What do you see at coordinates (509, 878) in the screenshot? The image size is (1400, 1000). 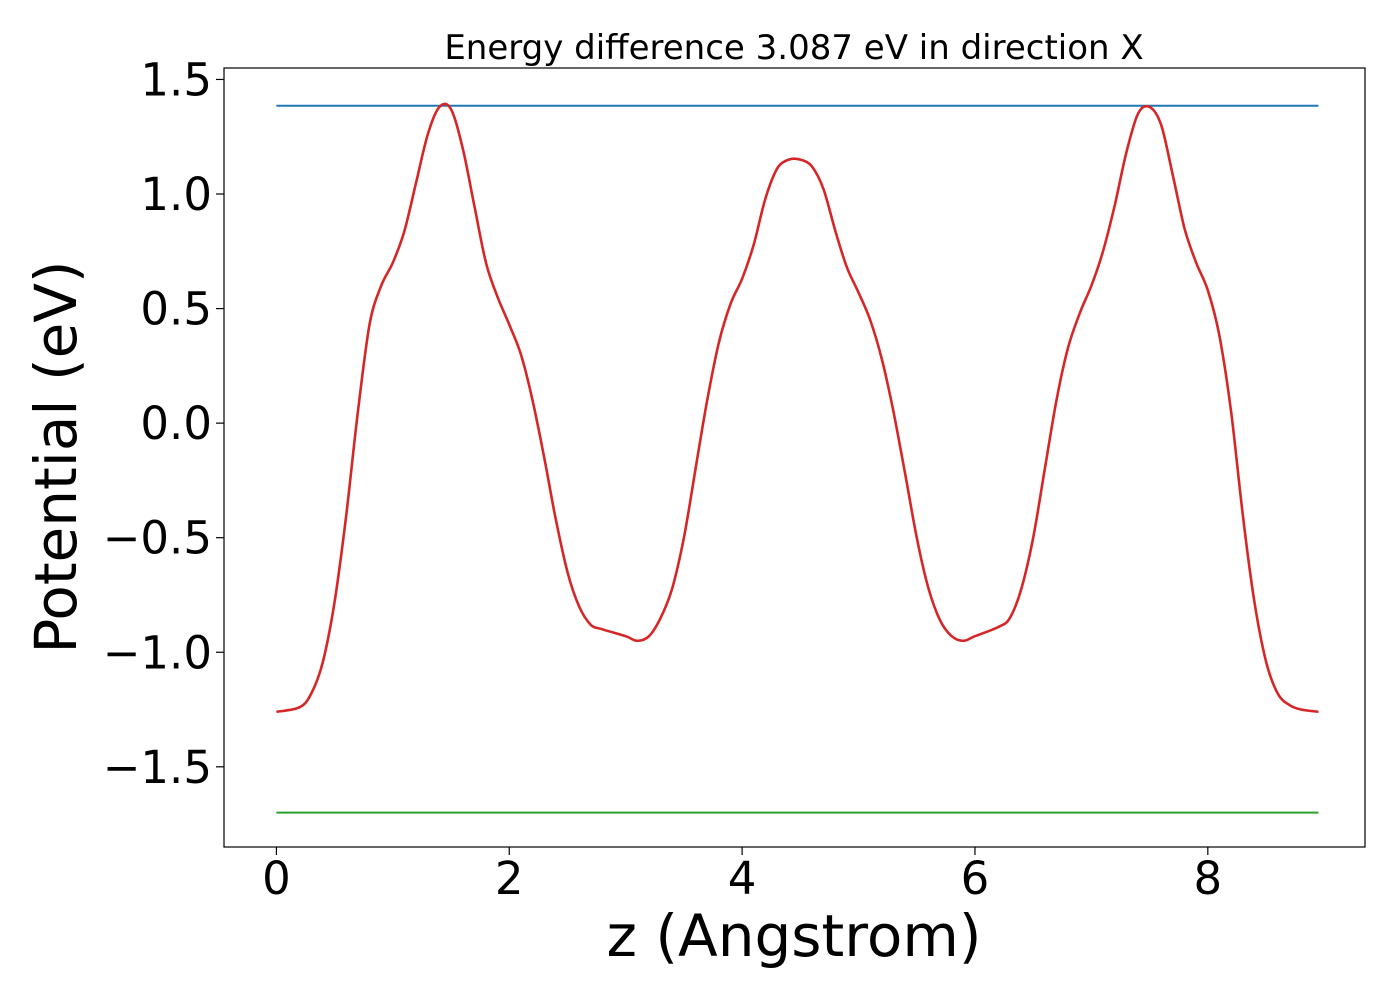 I see `x-tick-label: 2` at bounding box center [509, 878].